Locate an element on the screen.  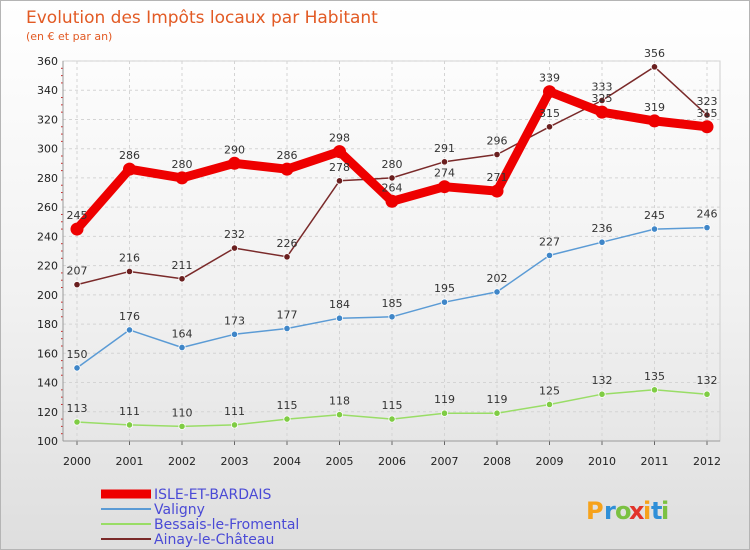
logo-letter: P is located at coordinates (595, 511).